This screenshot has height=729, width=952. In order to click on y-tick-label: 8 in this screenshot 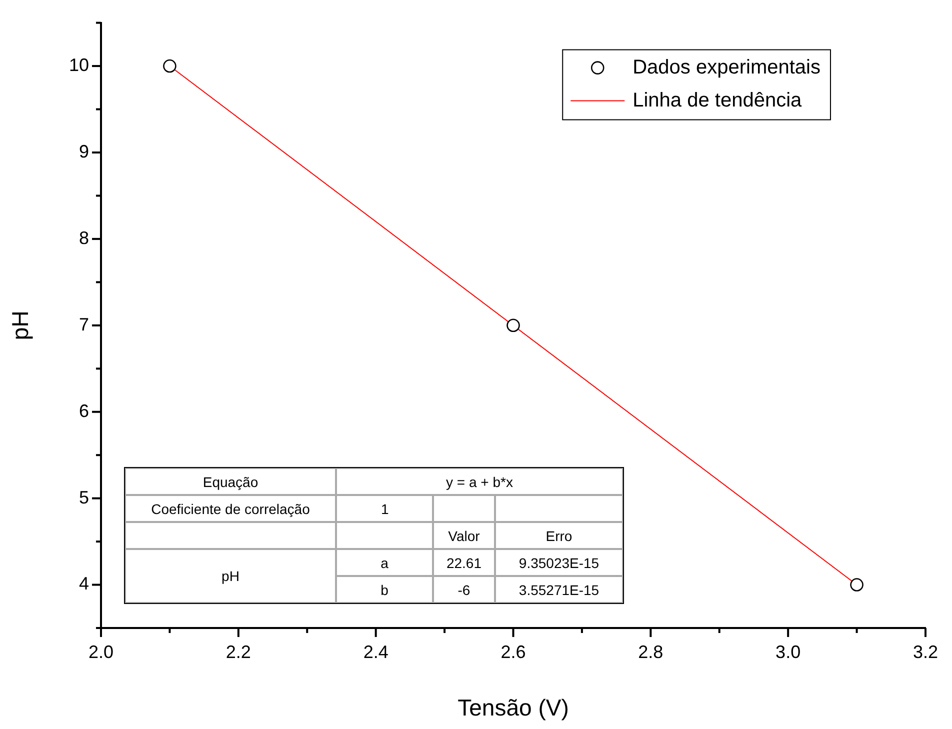, I will do `click(83, 238)`.